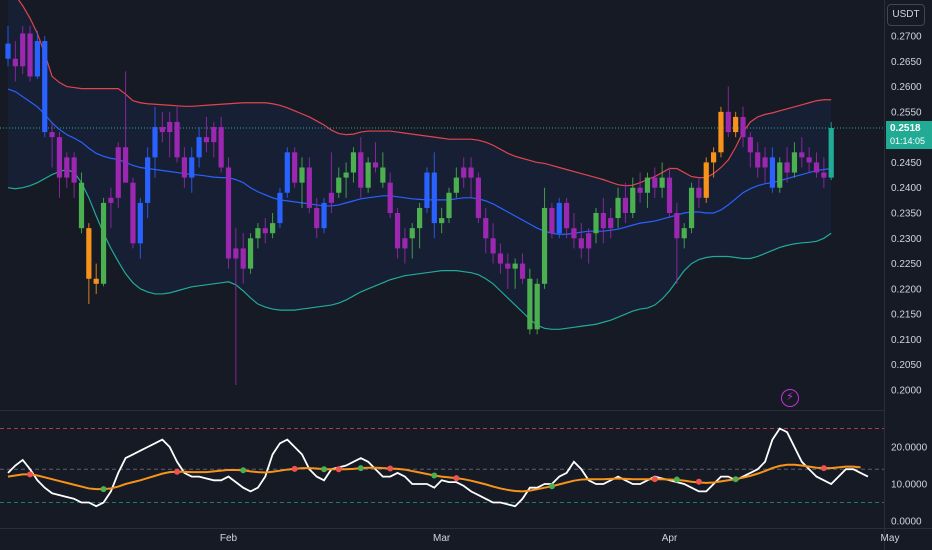 The height and width of the screenshot is (550, 932). What do you see at coordinates (790, 398) in the screenshot?
I see `lightning-bolt-icon: ⚡` at bounding box center [790, 398].